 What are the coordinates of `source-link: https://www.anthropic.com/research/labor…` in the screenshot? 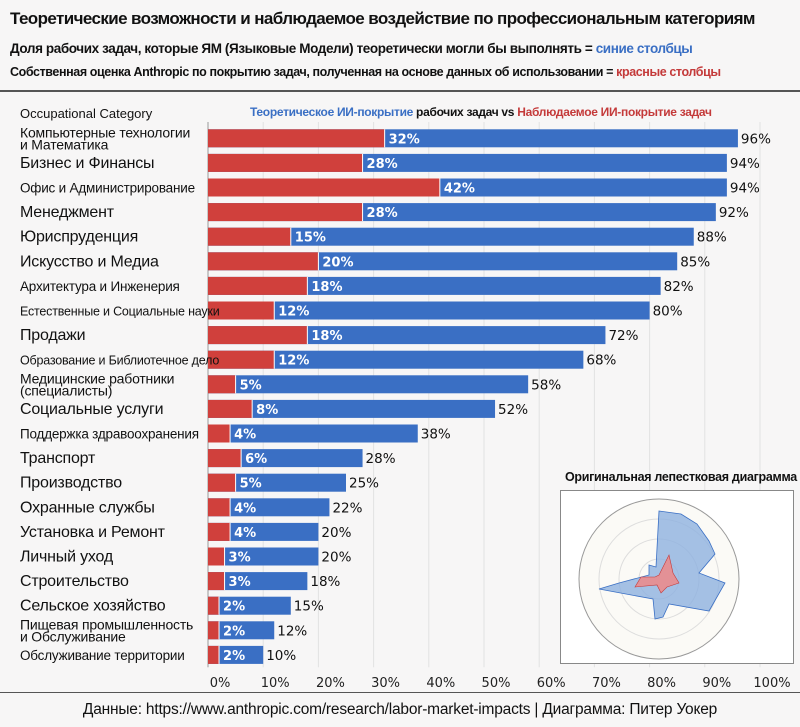 It's located at (338, 709).